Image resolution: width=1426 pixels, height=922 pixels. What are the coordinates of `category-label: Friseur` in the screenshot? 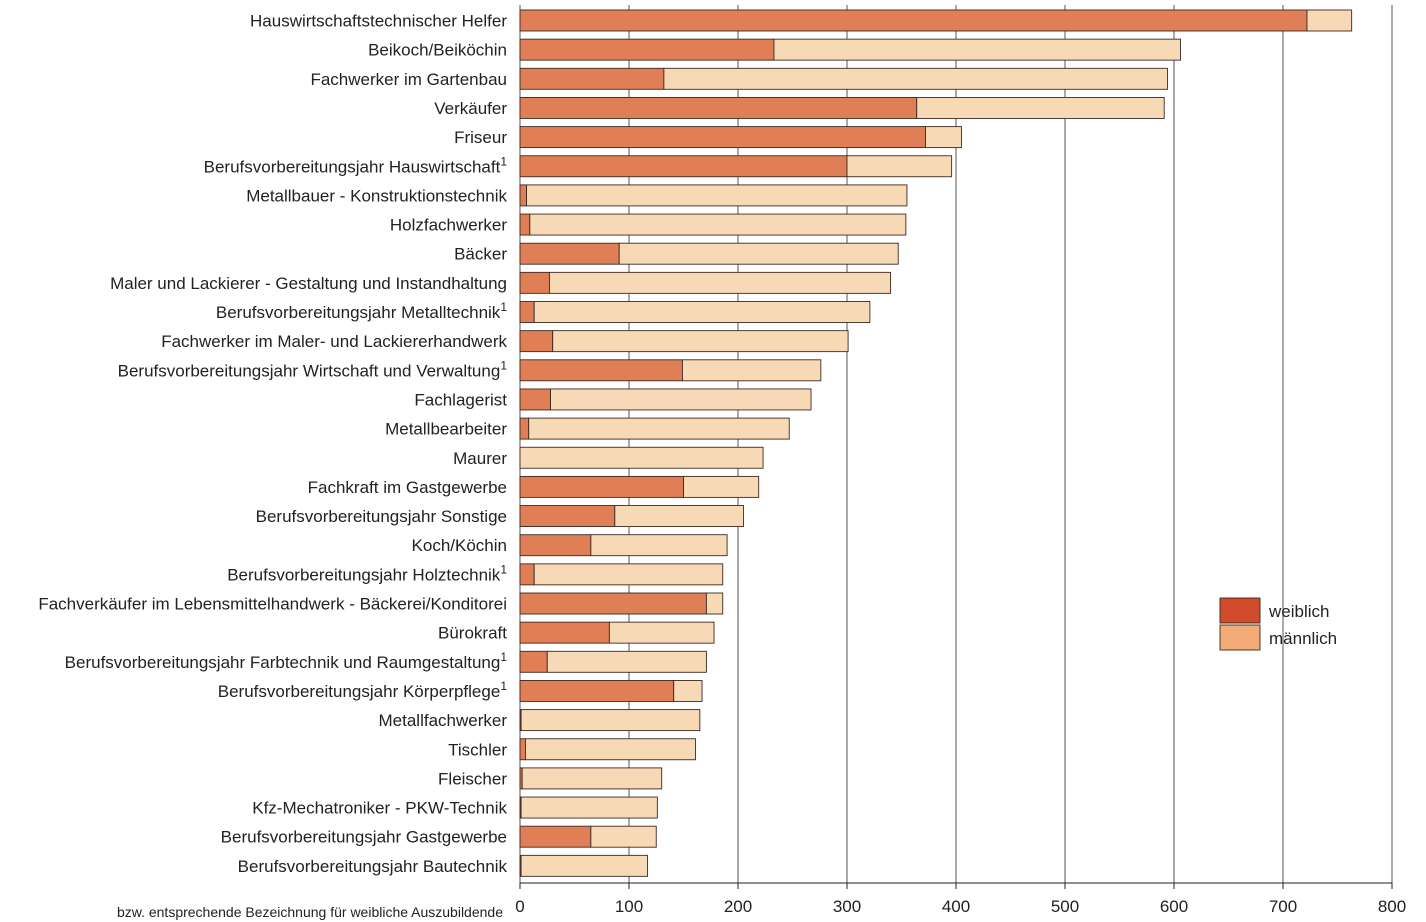 It's located at (480, 137).